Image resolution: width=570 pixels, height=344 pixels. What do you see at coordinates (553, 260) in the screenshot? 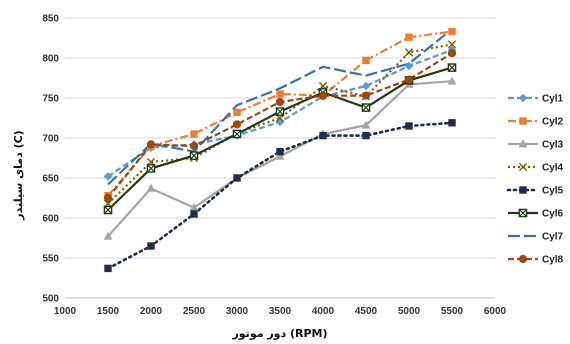
I see `legend-label: Cyl8` at bounding box center [553, 260].